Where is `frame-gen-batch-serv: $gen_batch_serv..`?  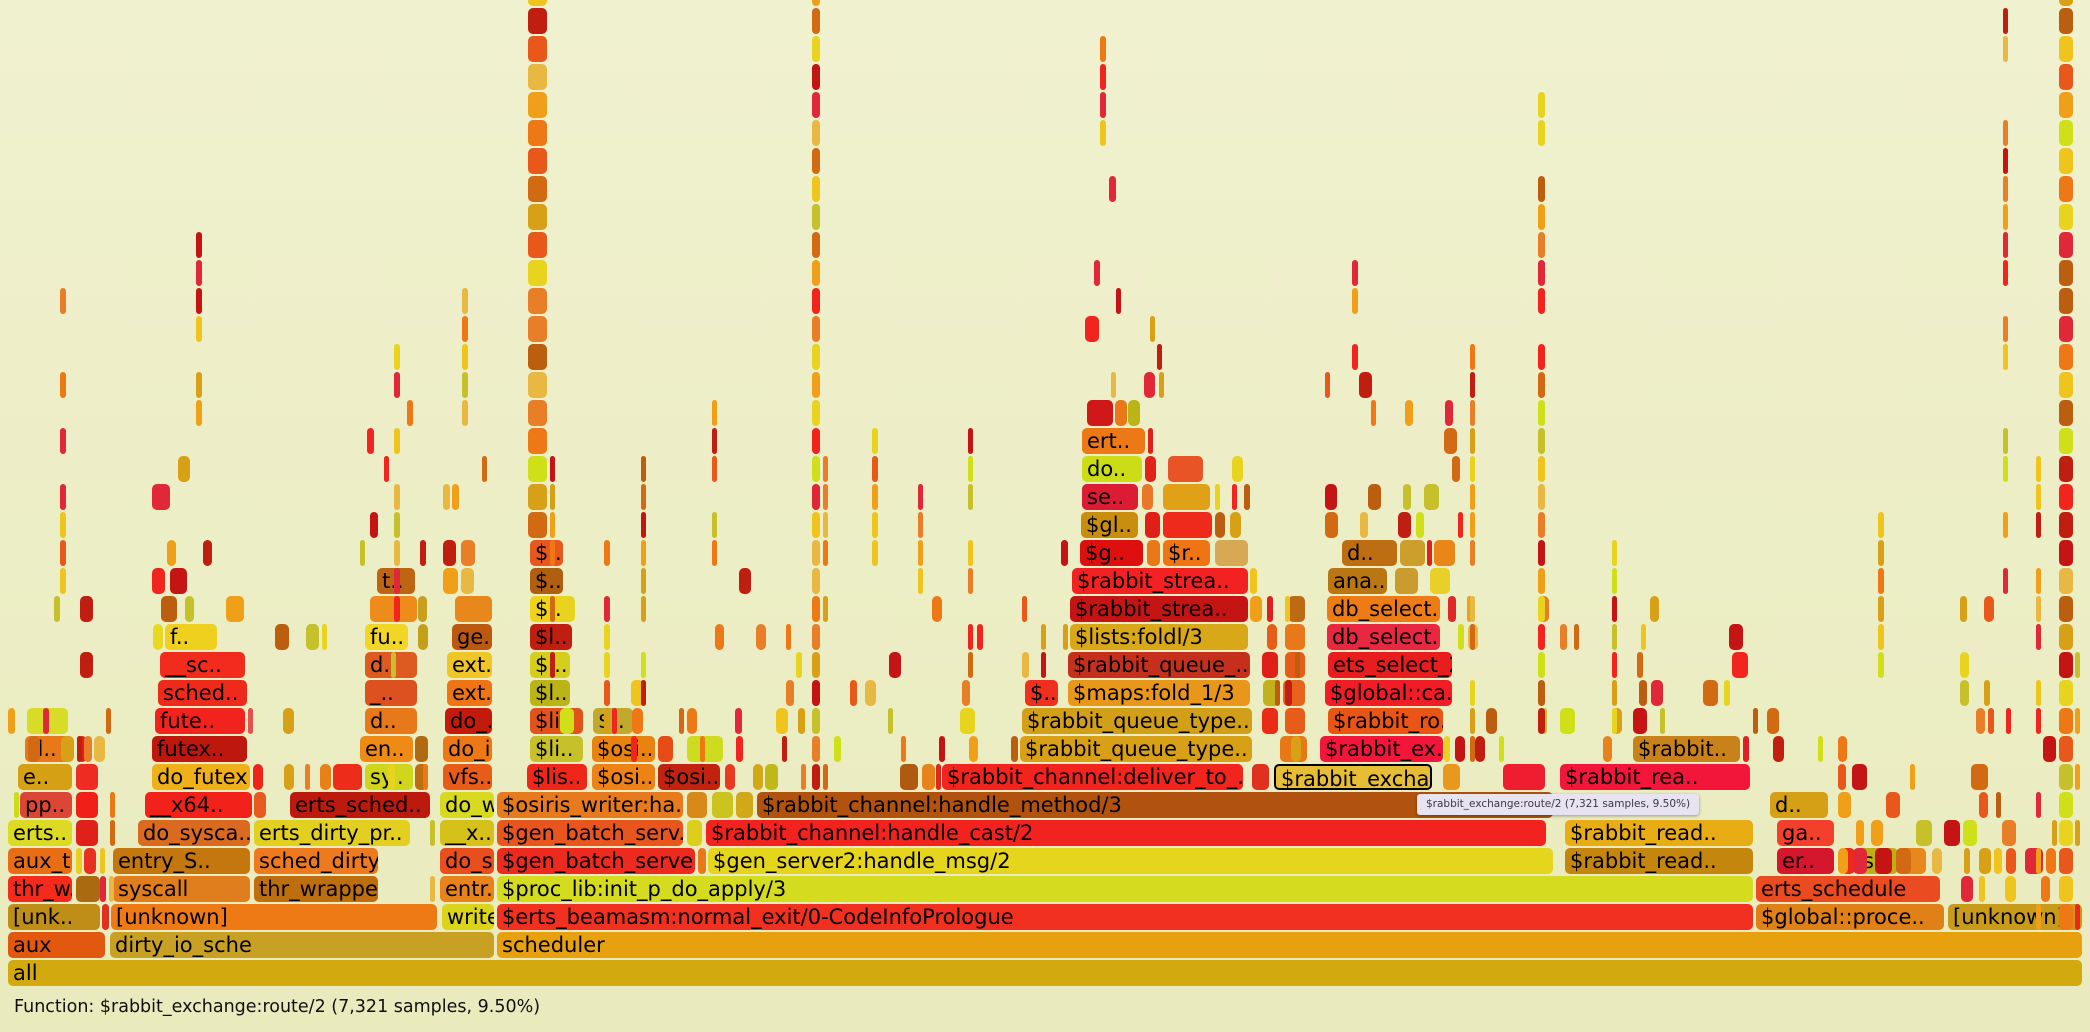 frame-gen-batch-serv: $gen_batch_serv.. is located at coordinates (590, 833).